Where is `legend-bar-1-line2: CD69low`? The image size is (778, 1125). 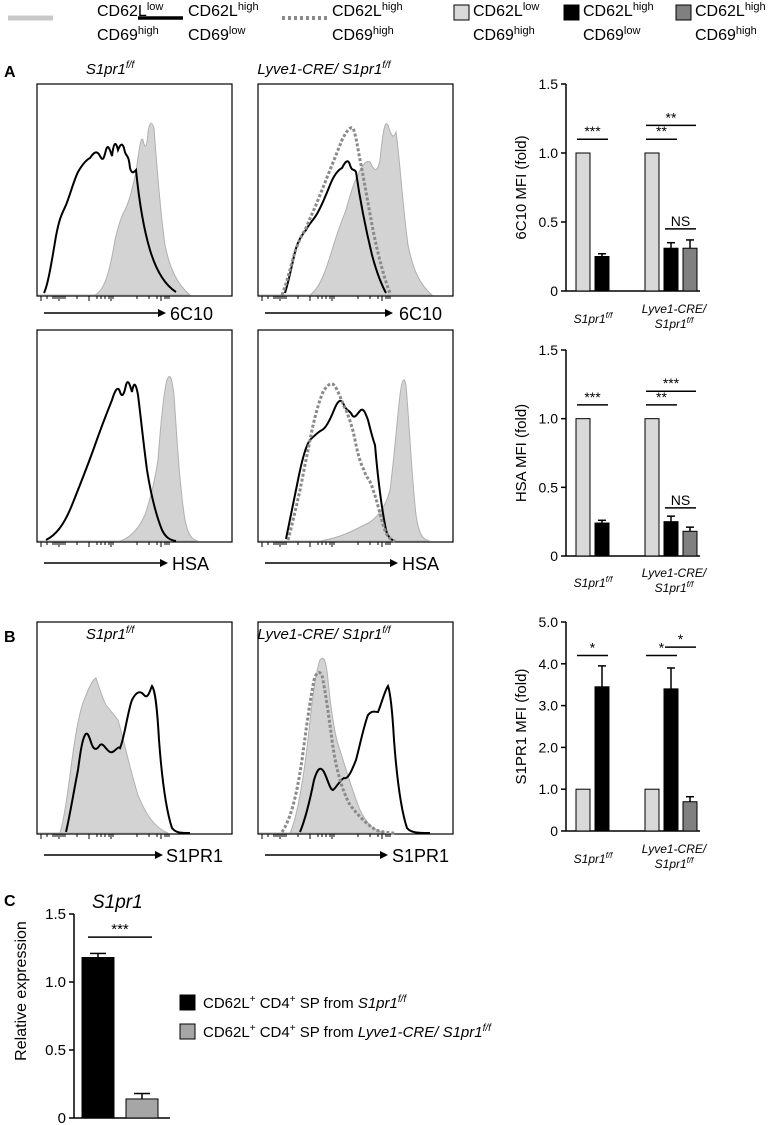 legend-bar-1-line2: CD69low is located at coordinates (611, 34).